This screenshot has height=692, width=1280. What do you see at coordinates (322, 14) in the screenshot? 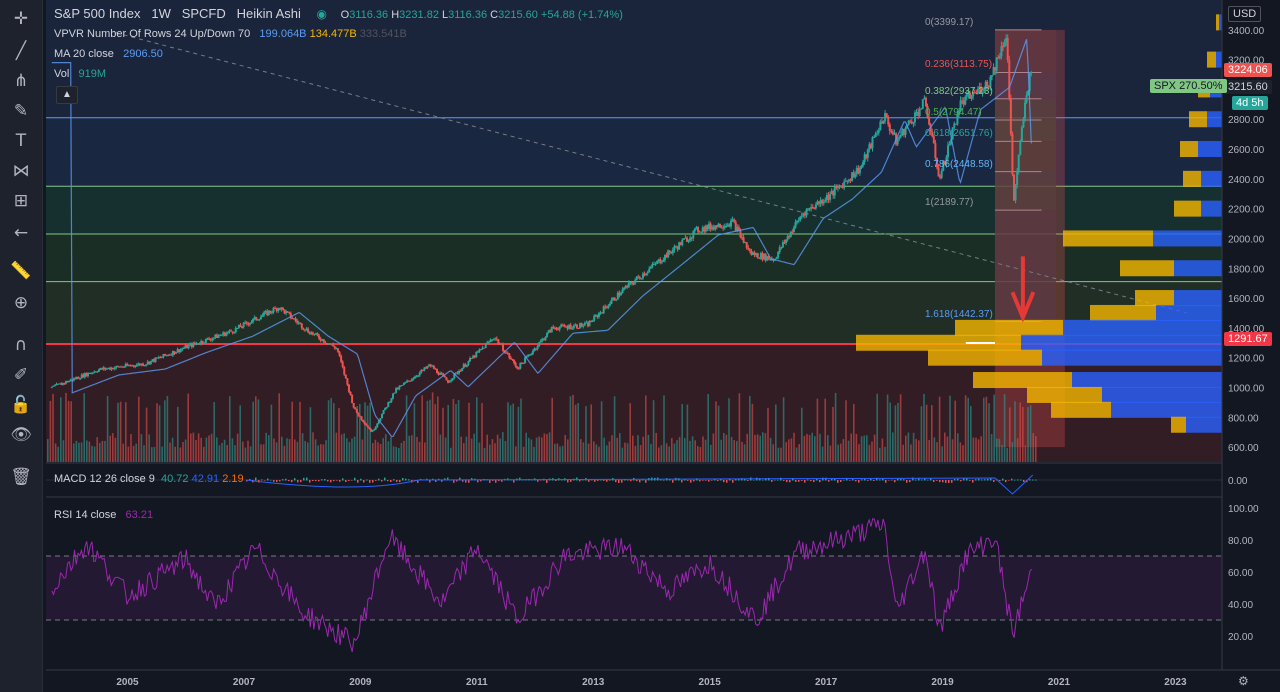
I see `eye-icon: ◉` at bounding box center [322, 14].